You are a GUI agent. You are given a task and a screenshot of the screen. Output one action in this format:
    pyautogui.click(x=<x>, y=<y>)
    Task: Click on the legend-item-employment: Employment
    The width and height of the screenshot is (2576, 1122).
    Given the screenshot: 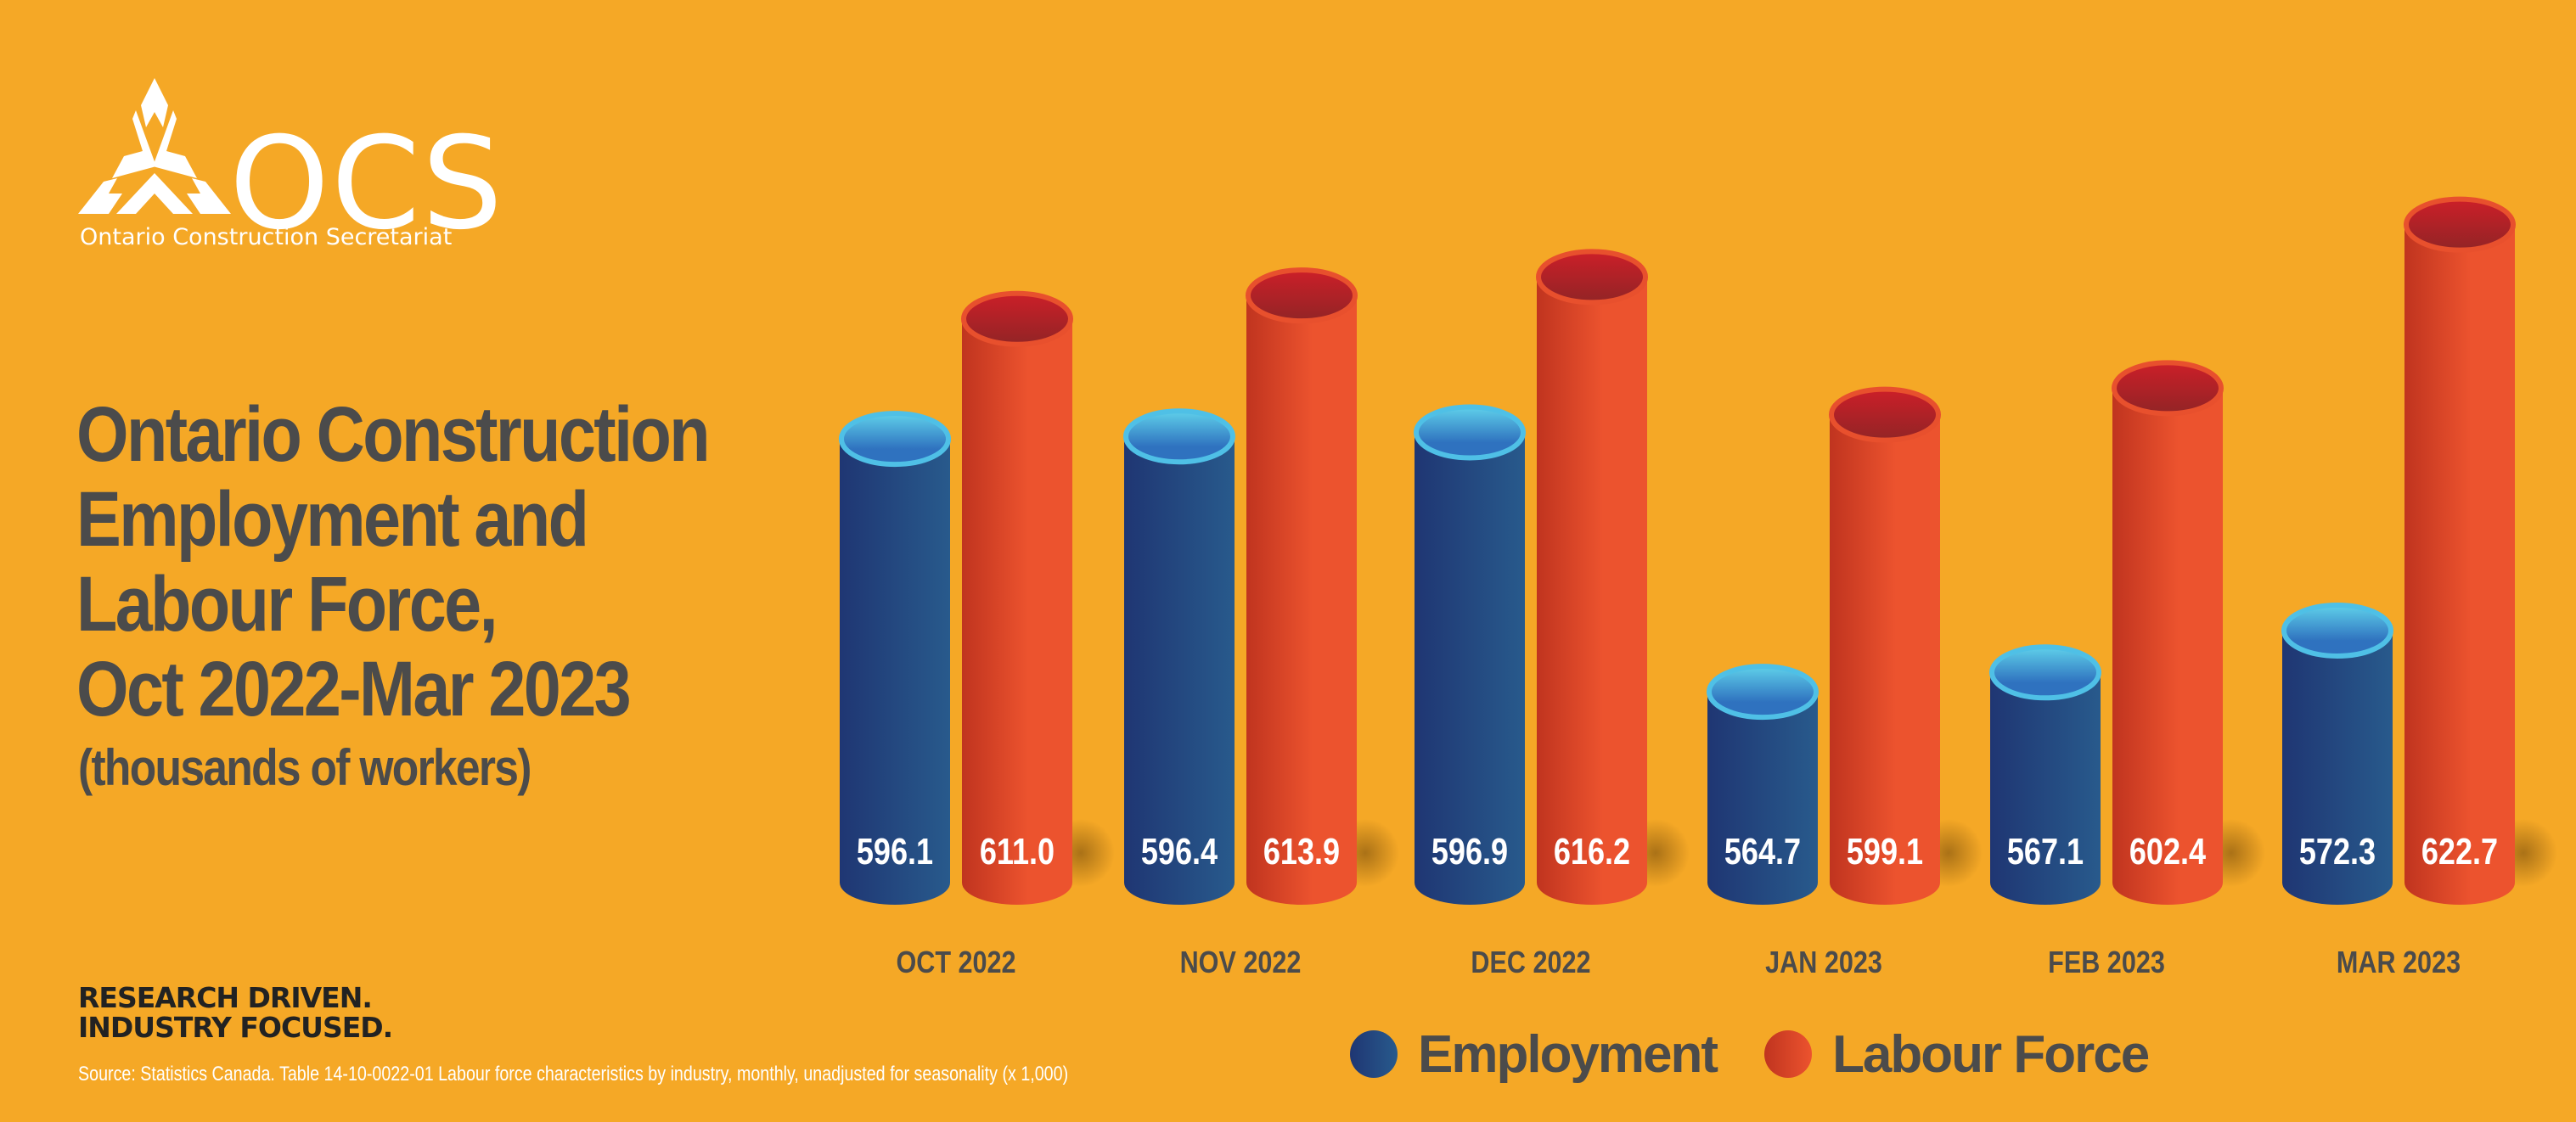 What is the action you would take?
    pyautogui.click(x=1534, y=1054)
    